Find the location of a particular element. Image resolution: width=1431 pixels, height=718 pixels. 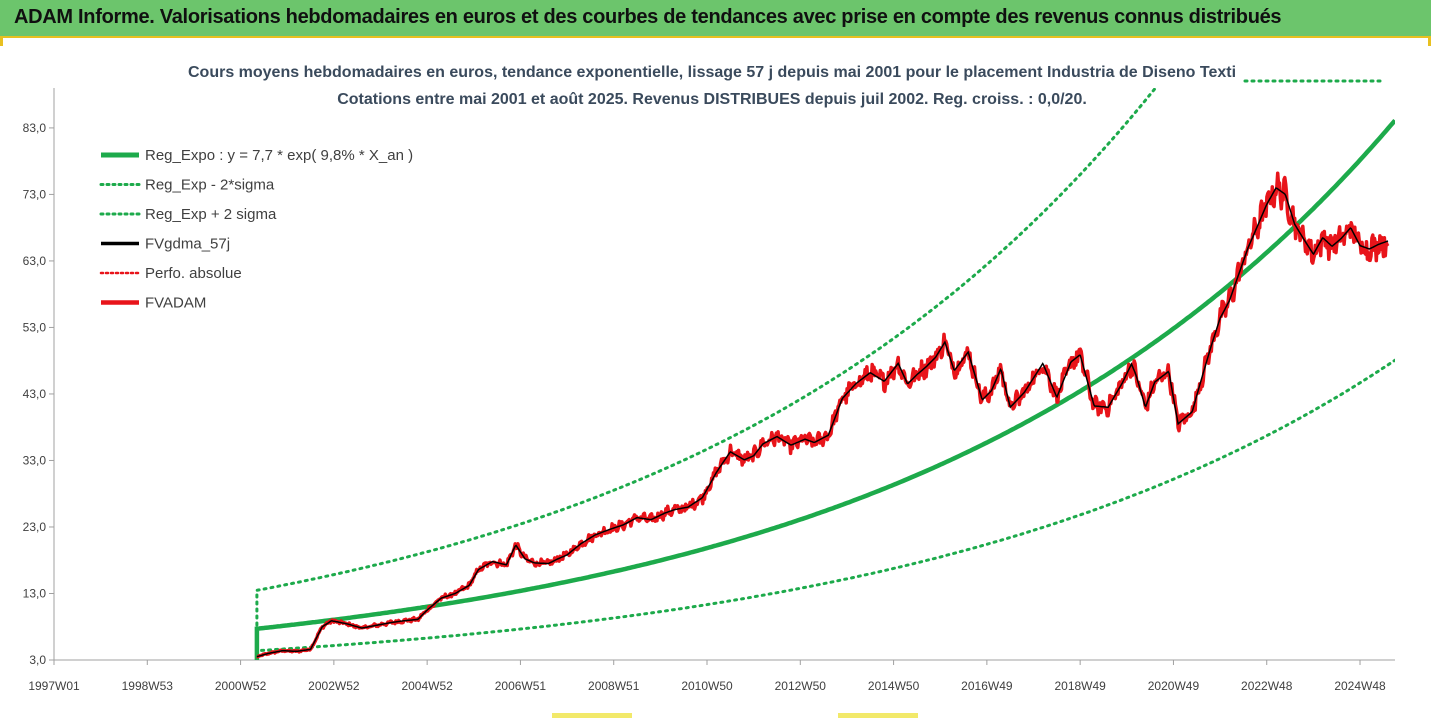

x-tick-label: 2010W50 is located at coordinates (707, 686).